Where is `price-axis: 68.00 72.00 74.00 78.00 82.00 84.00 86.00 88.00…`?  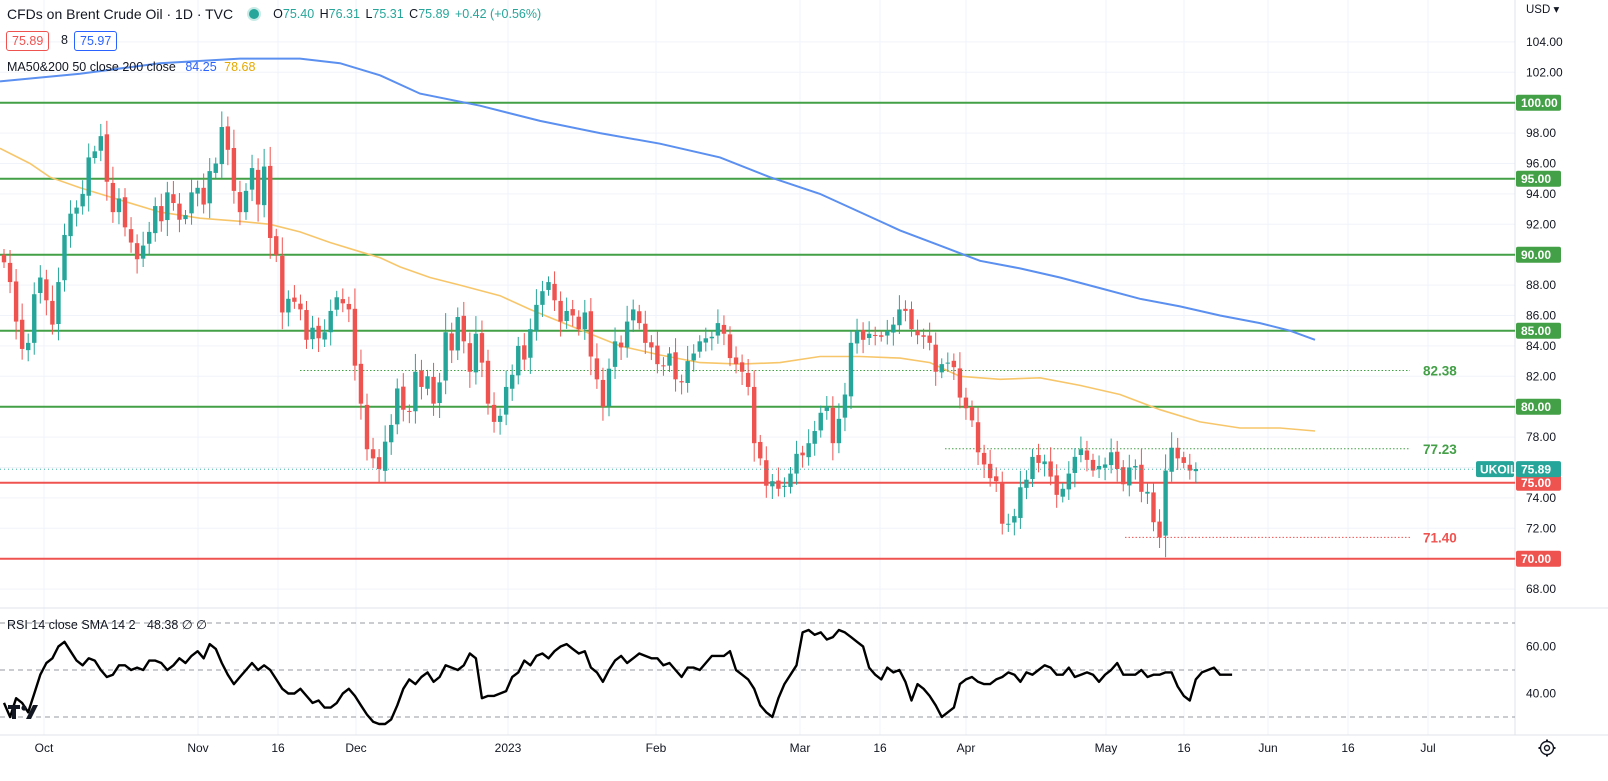
price-axis: 68.00 72.00 74.00 78.00 82.00 84.00 86.00 88.00… is located at coordinates (1544, 368).